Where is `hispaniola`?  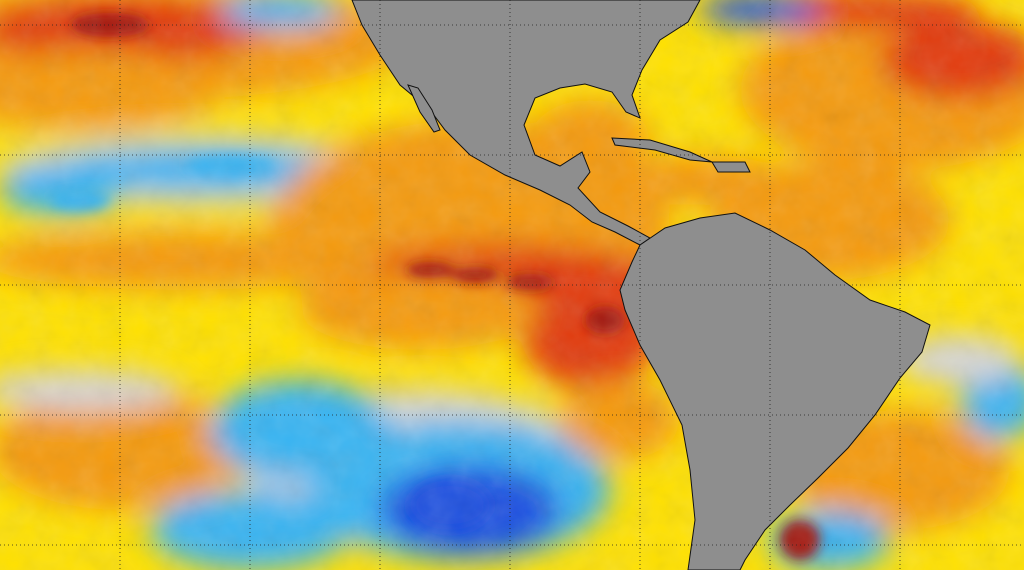 hispaniola is located at coordinates (731, 167).